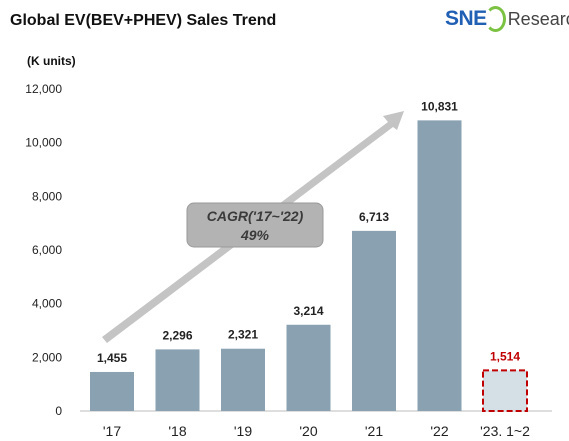 The image size is (569, 441). I want to click on logo-sne-text: SNE, so click(466, 18).